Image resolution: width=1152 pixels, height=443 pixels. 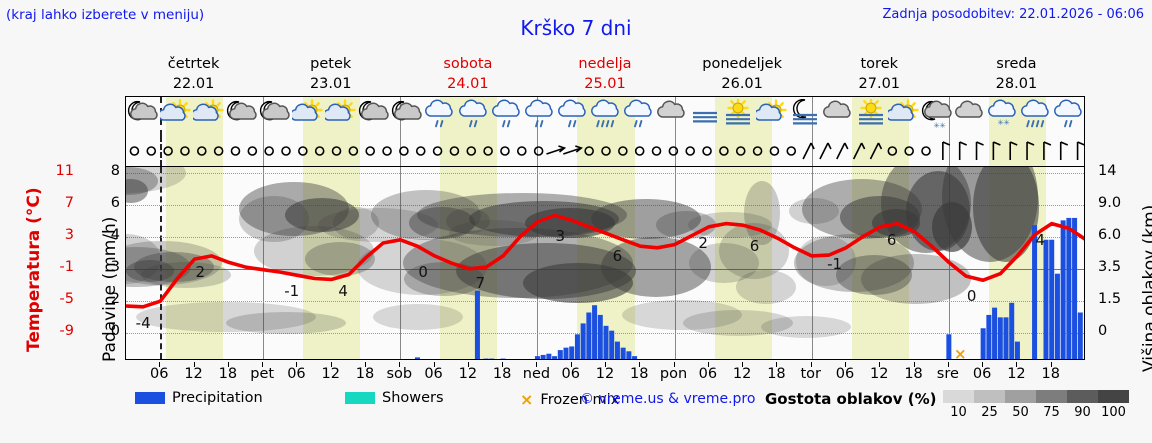 What do you see at coordinates (468, 374) in the screenshot?
I see `x-label-9: 12` at bounding box center [468, 374].